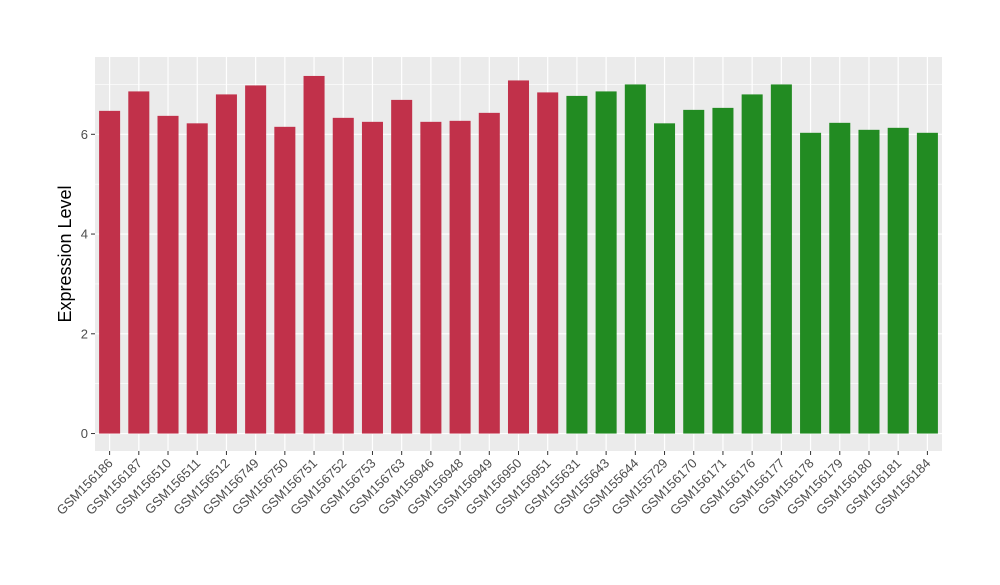  Describe the element at coordinates (781, 259) in the screenshot. I see `bar-GSM156177` at that location.